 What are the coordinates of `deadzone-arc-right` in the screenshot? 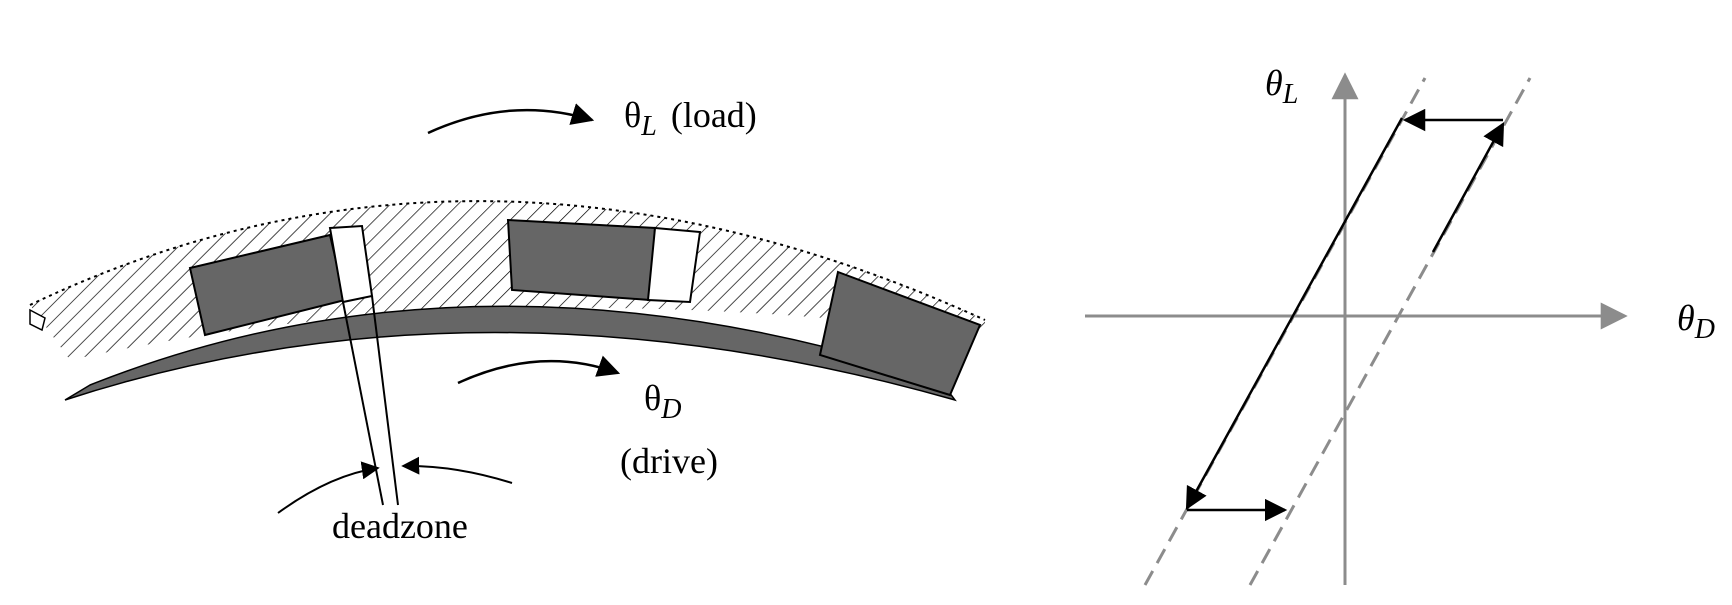 It's located at (457, 470).